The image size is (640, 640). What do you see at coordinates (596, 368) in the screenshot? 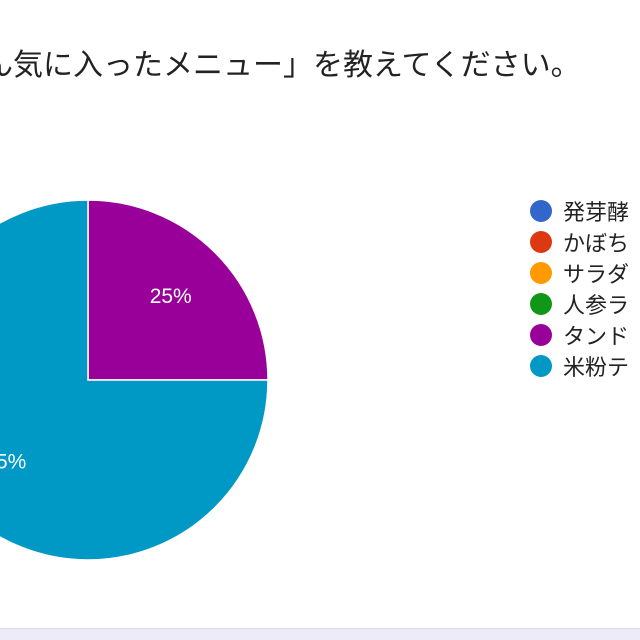
I see `legend-label: 米粉テ` at bounding box center [596, 368].